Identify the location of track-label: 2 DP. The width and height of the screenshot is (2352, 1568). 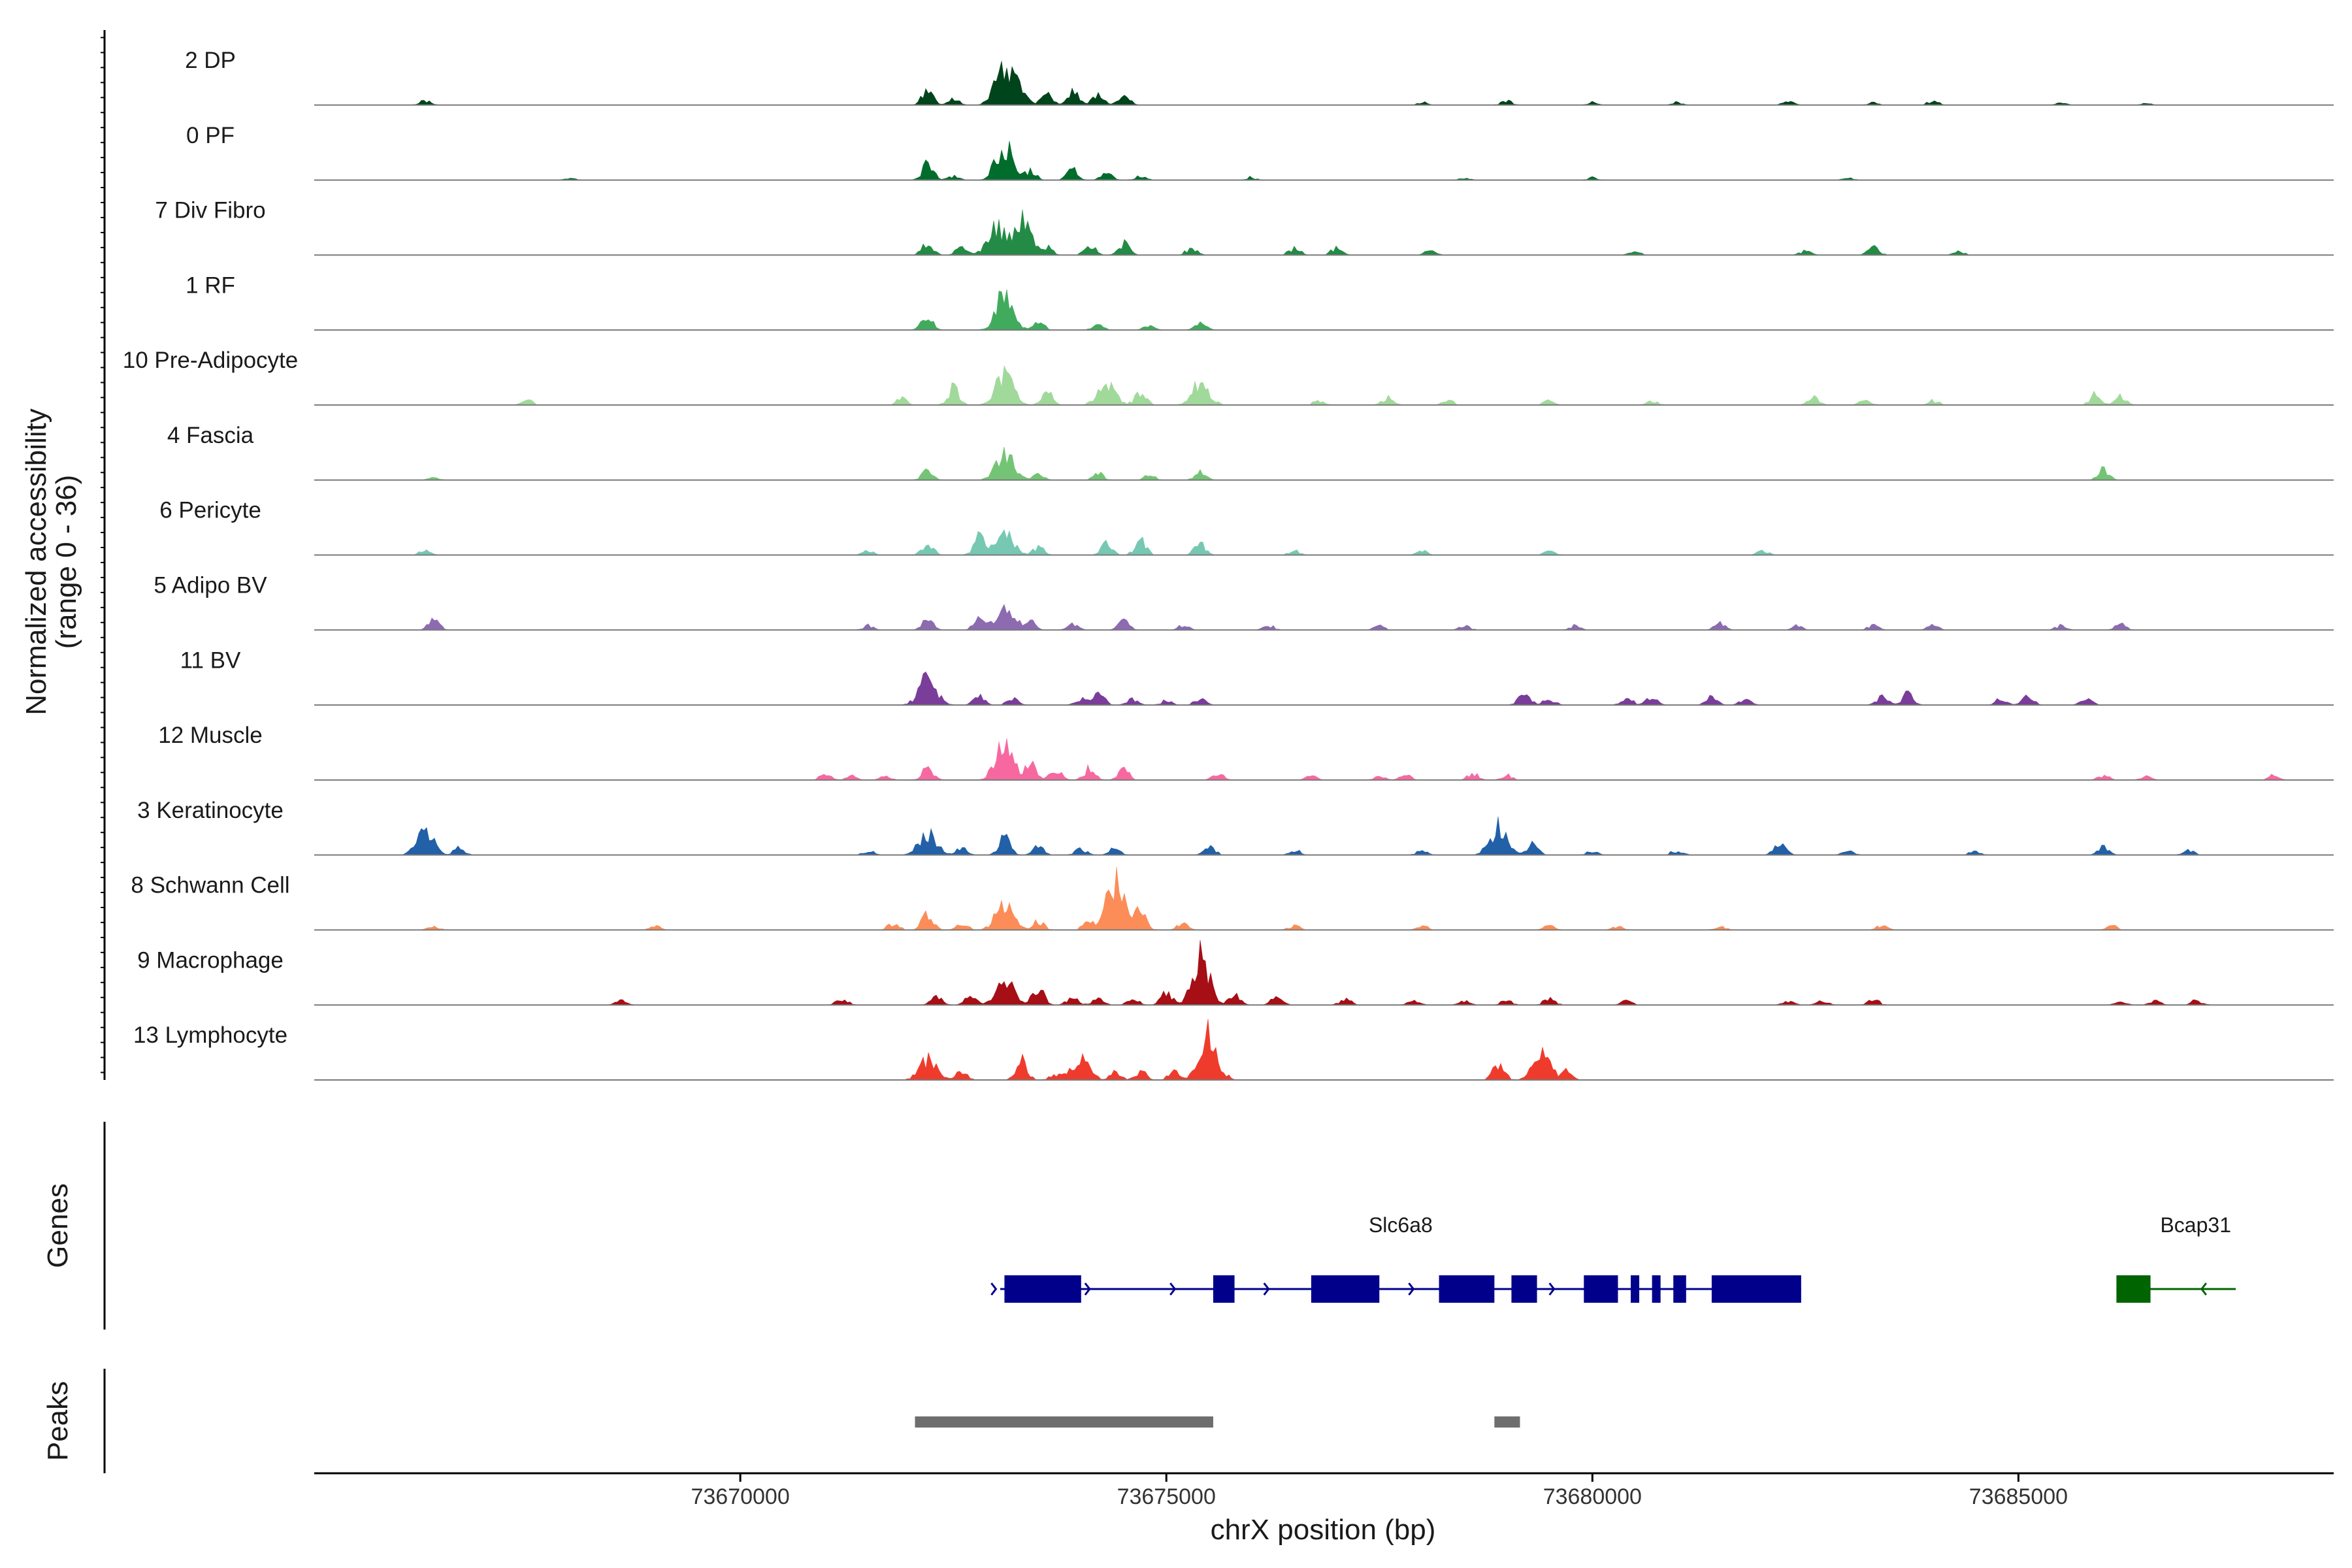
(210, 60).